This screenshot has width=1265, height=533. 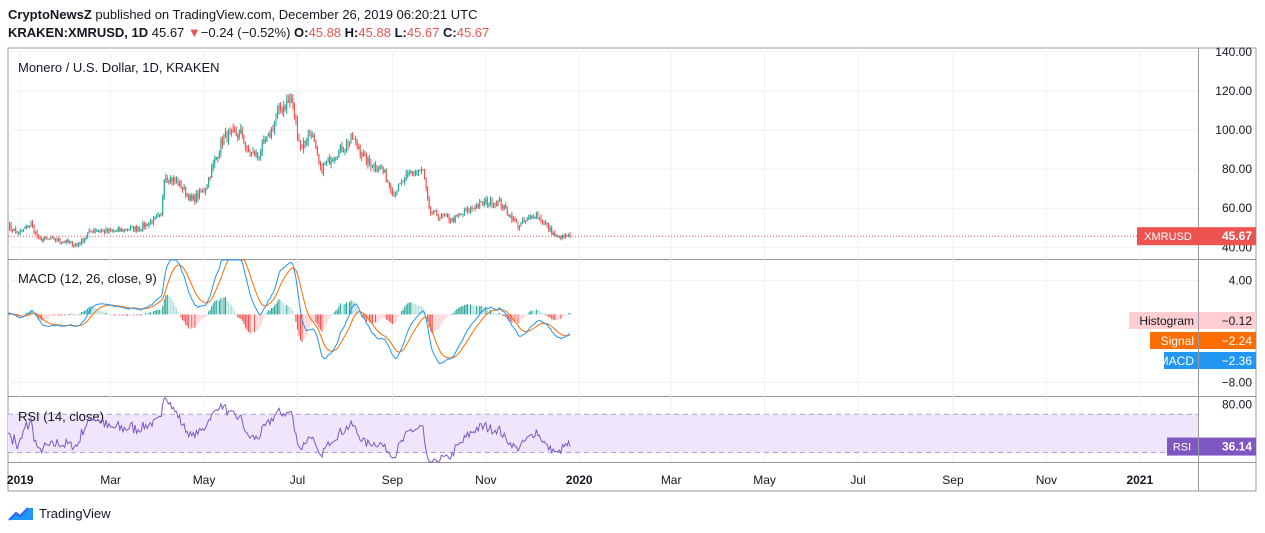 I want to click on brand: TradingView, so click(x=59, y=513).